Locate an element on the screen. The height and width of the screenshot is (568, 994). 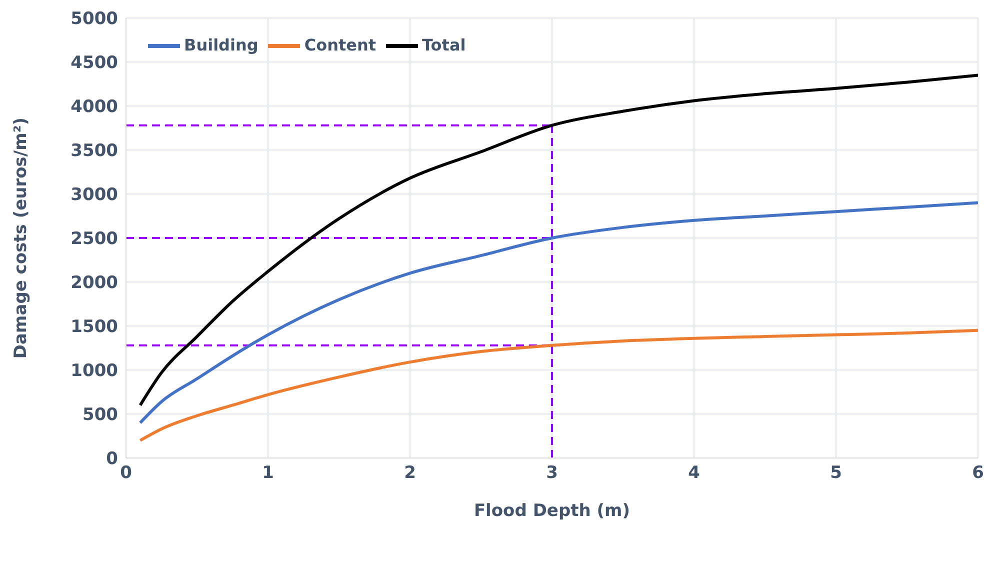
y-tick-label: 5000 is located at coordinates (94, 19).